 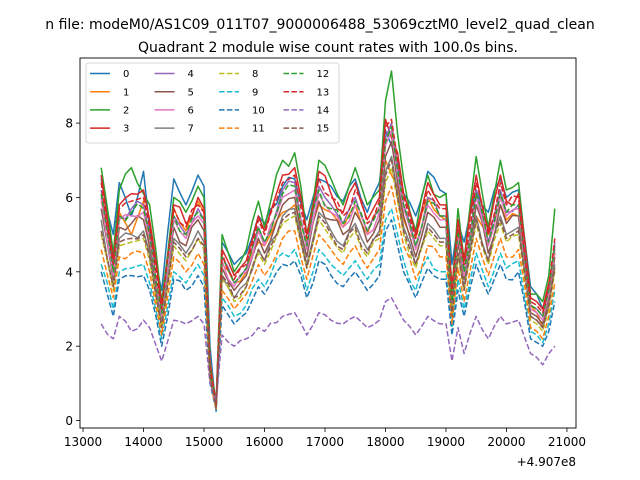 I want to click on x-tick-label: 18000, so click(x=385, y=442).